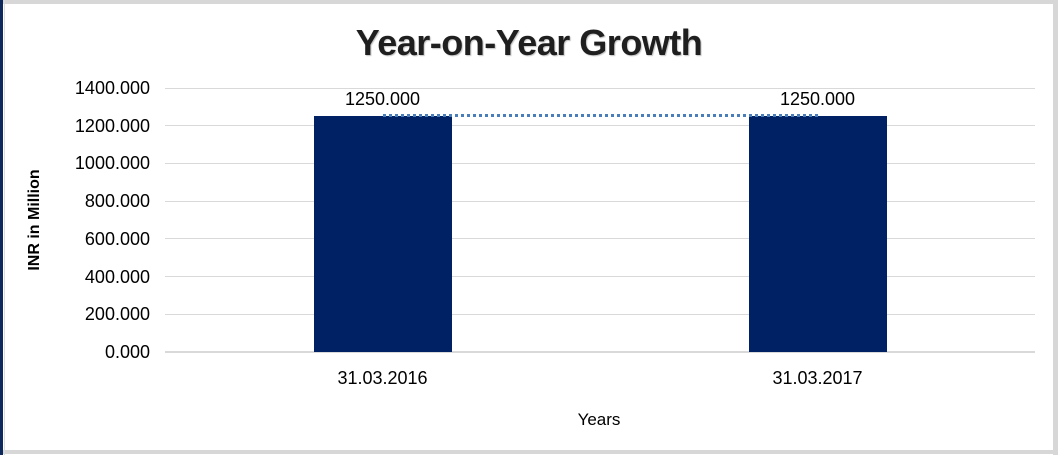 This screenshot has height=455, width=1058. I want to click on y-tick-label: 400.000, so click(117, 276).